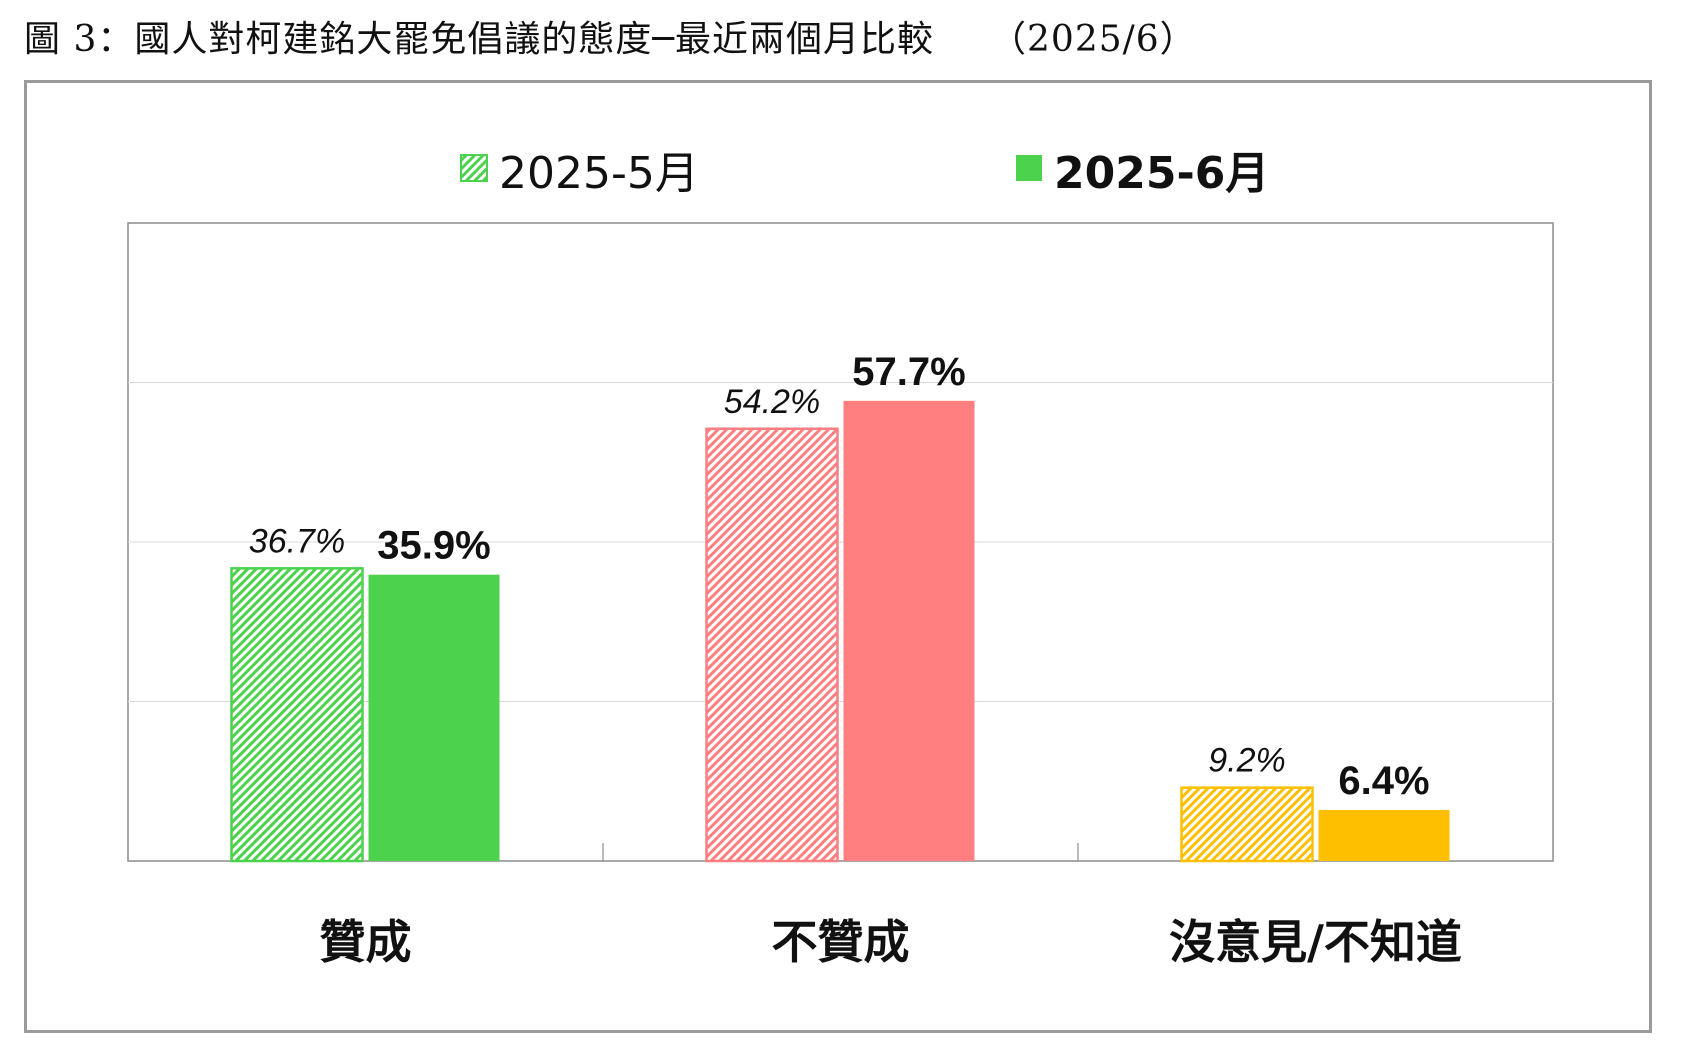 This screenshot has width=1690, height=1064. I want to click on legend-label: 2025-6月, so click(1161, 173).